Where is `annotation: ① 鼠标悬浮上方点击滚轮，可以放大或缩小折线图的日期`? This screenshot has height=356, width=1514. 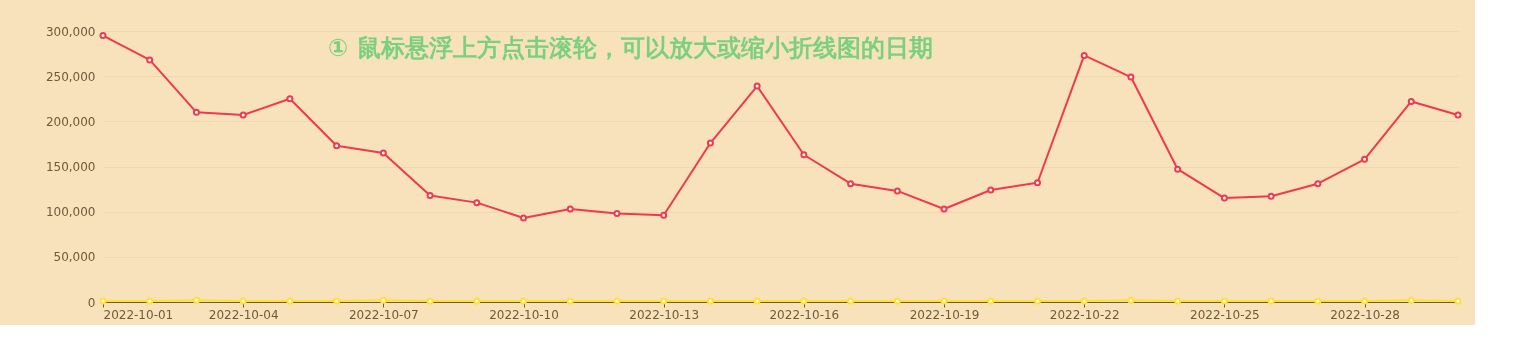 annotation: ① 鼠标悬浮上方点击滚轮，可以放大或缩小折线图的日期 is located at coordinates (630, 48).